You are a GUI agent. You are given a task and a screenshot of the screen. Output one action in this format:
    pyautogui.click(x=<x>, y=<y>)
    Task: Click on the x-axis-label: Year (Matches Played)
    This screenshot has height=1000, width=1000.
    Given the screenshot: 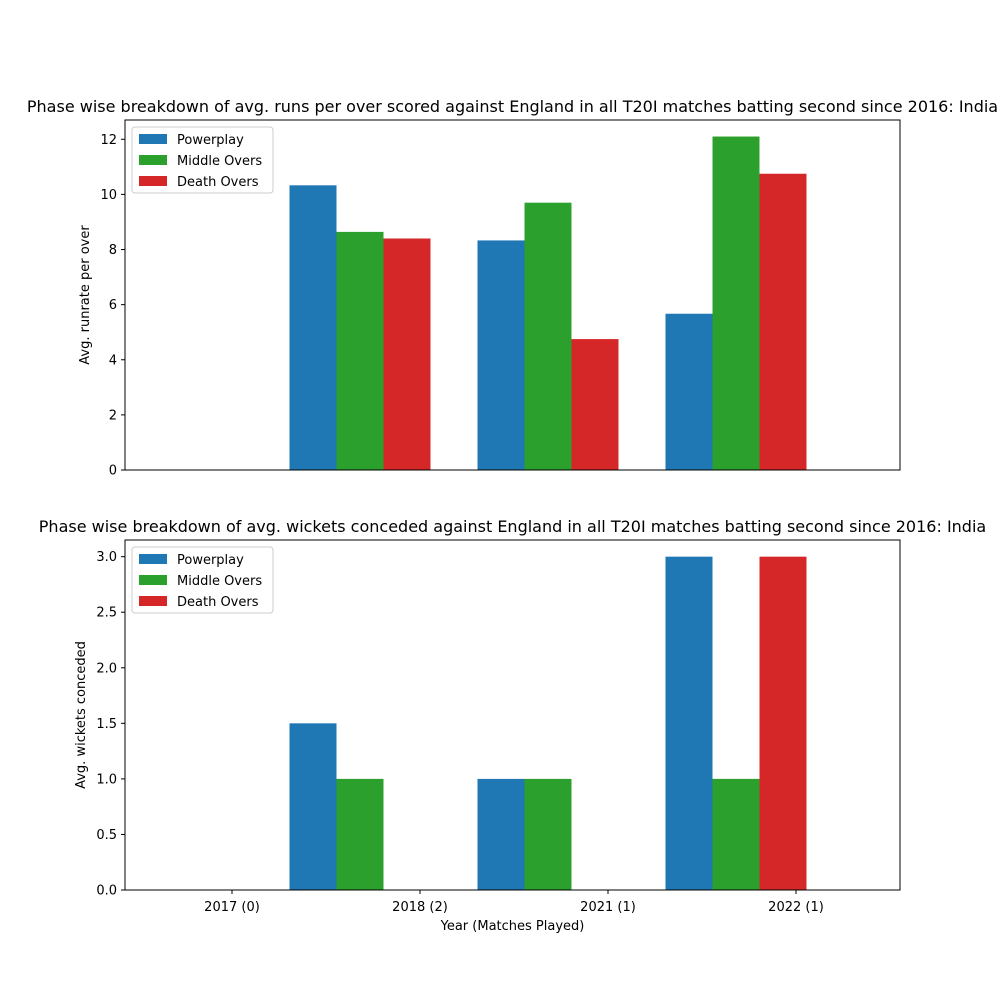 What is the action you would take?
    pyautogui.click(x=512, y=926)
    